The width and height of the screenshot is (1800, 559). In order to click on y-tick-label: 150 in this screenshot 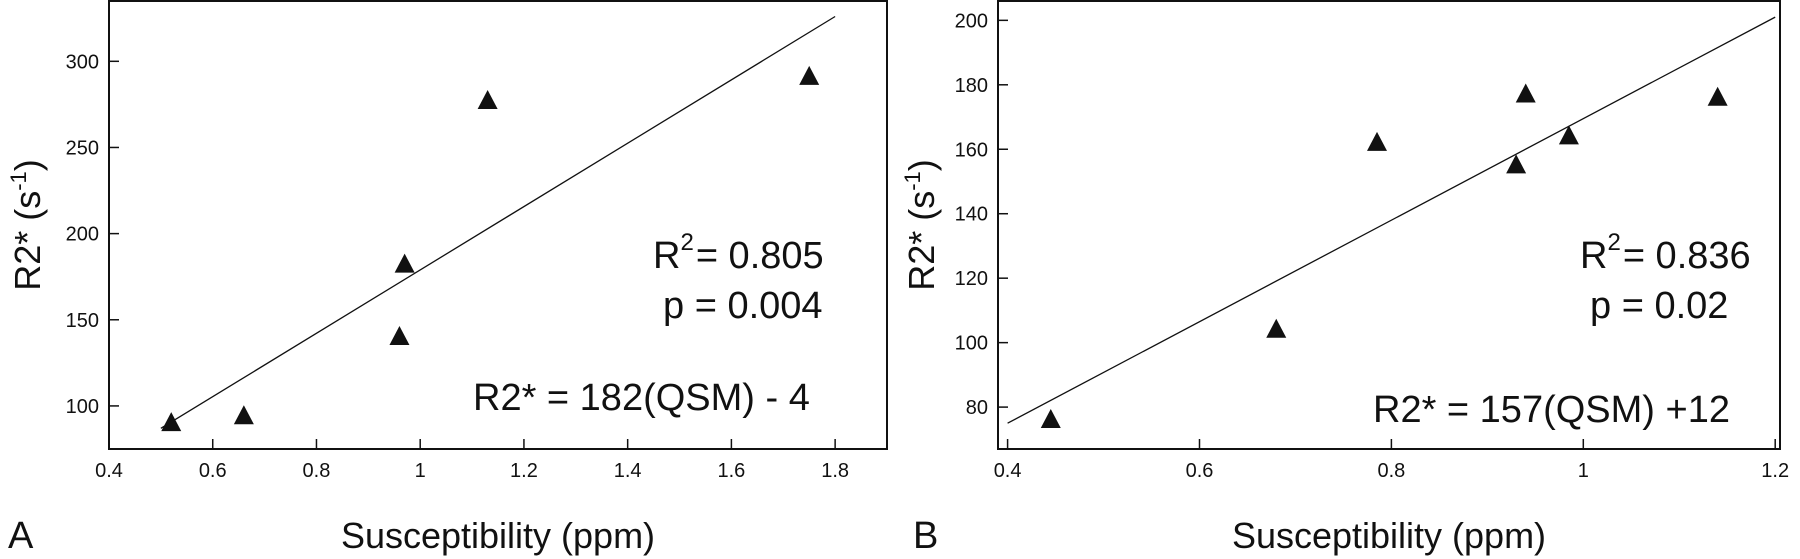, I will do `click(82, 321)`.